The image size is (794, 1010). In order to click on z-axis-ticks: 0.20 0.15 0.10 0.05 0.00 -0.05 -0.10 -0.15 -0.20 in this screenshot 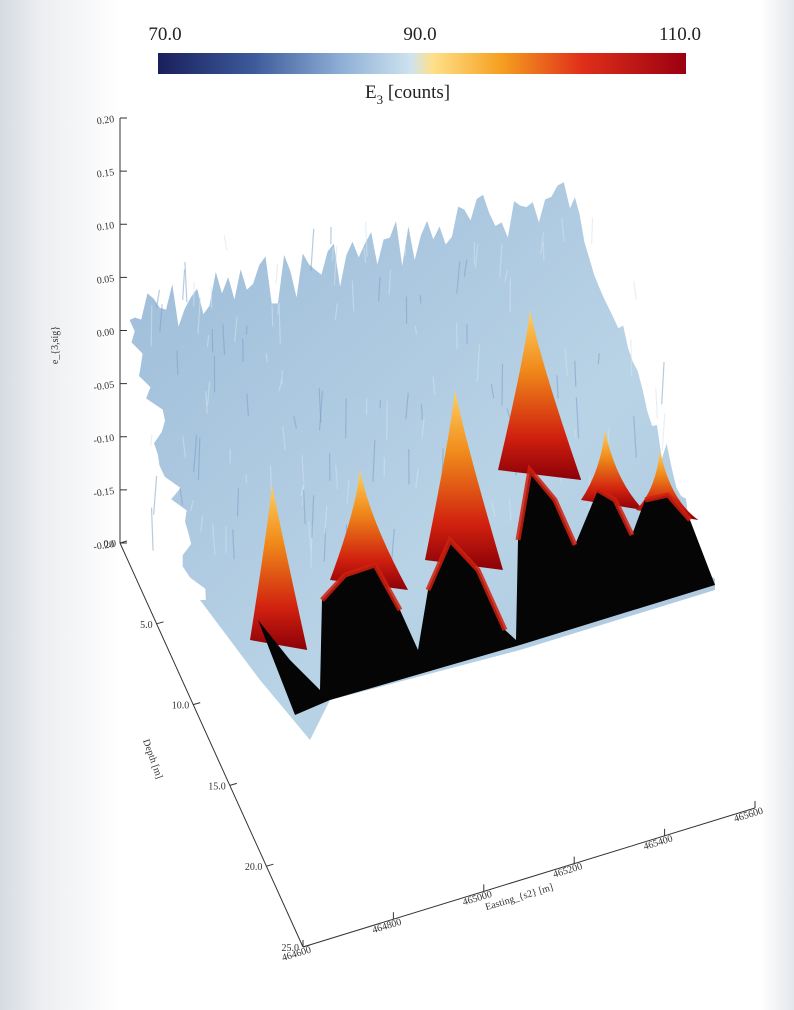, I will do `click(110, 333)`.